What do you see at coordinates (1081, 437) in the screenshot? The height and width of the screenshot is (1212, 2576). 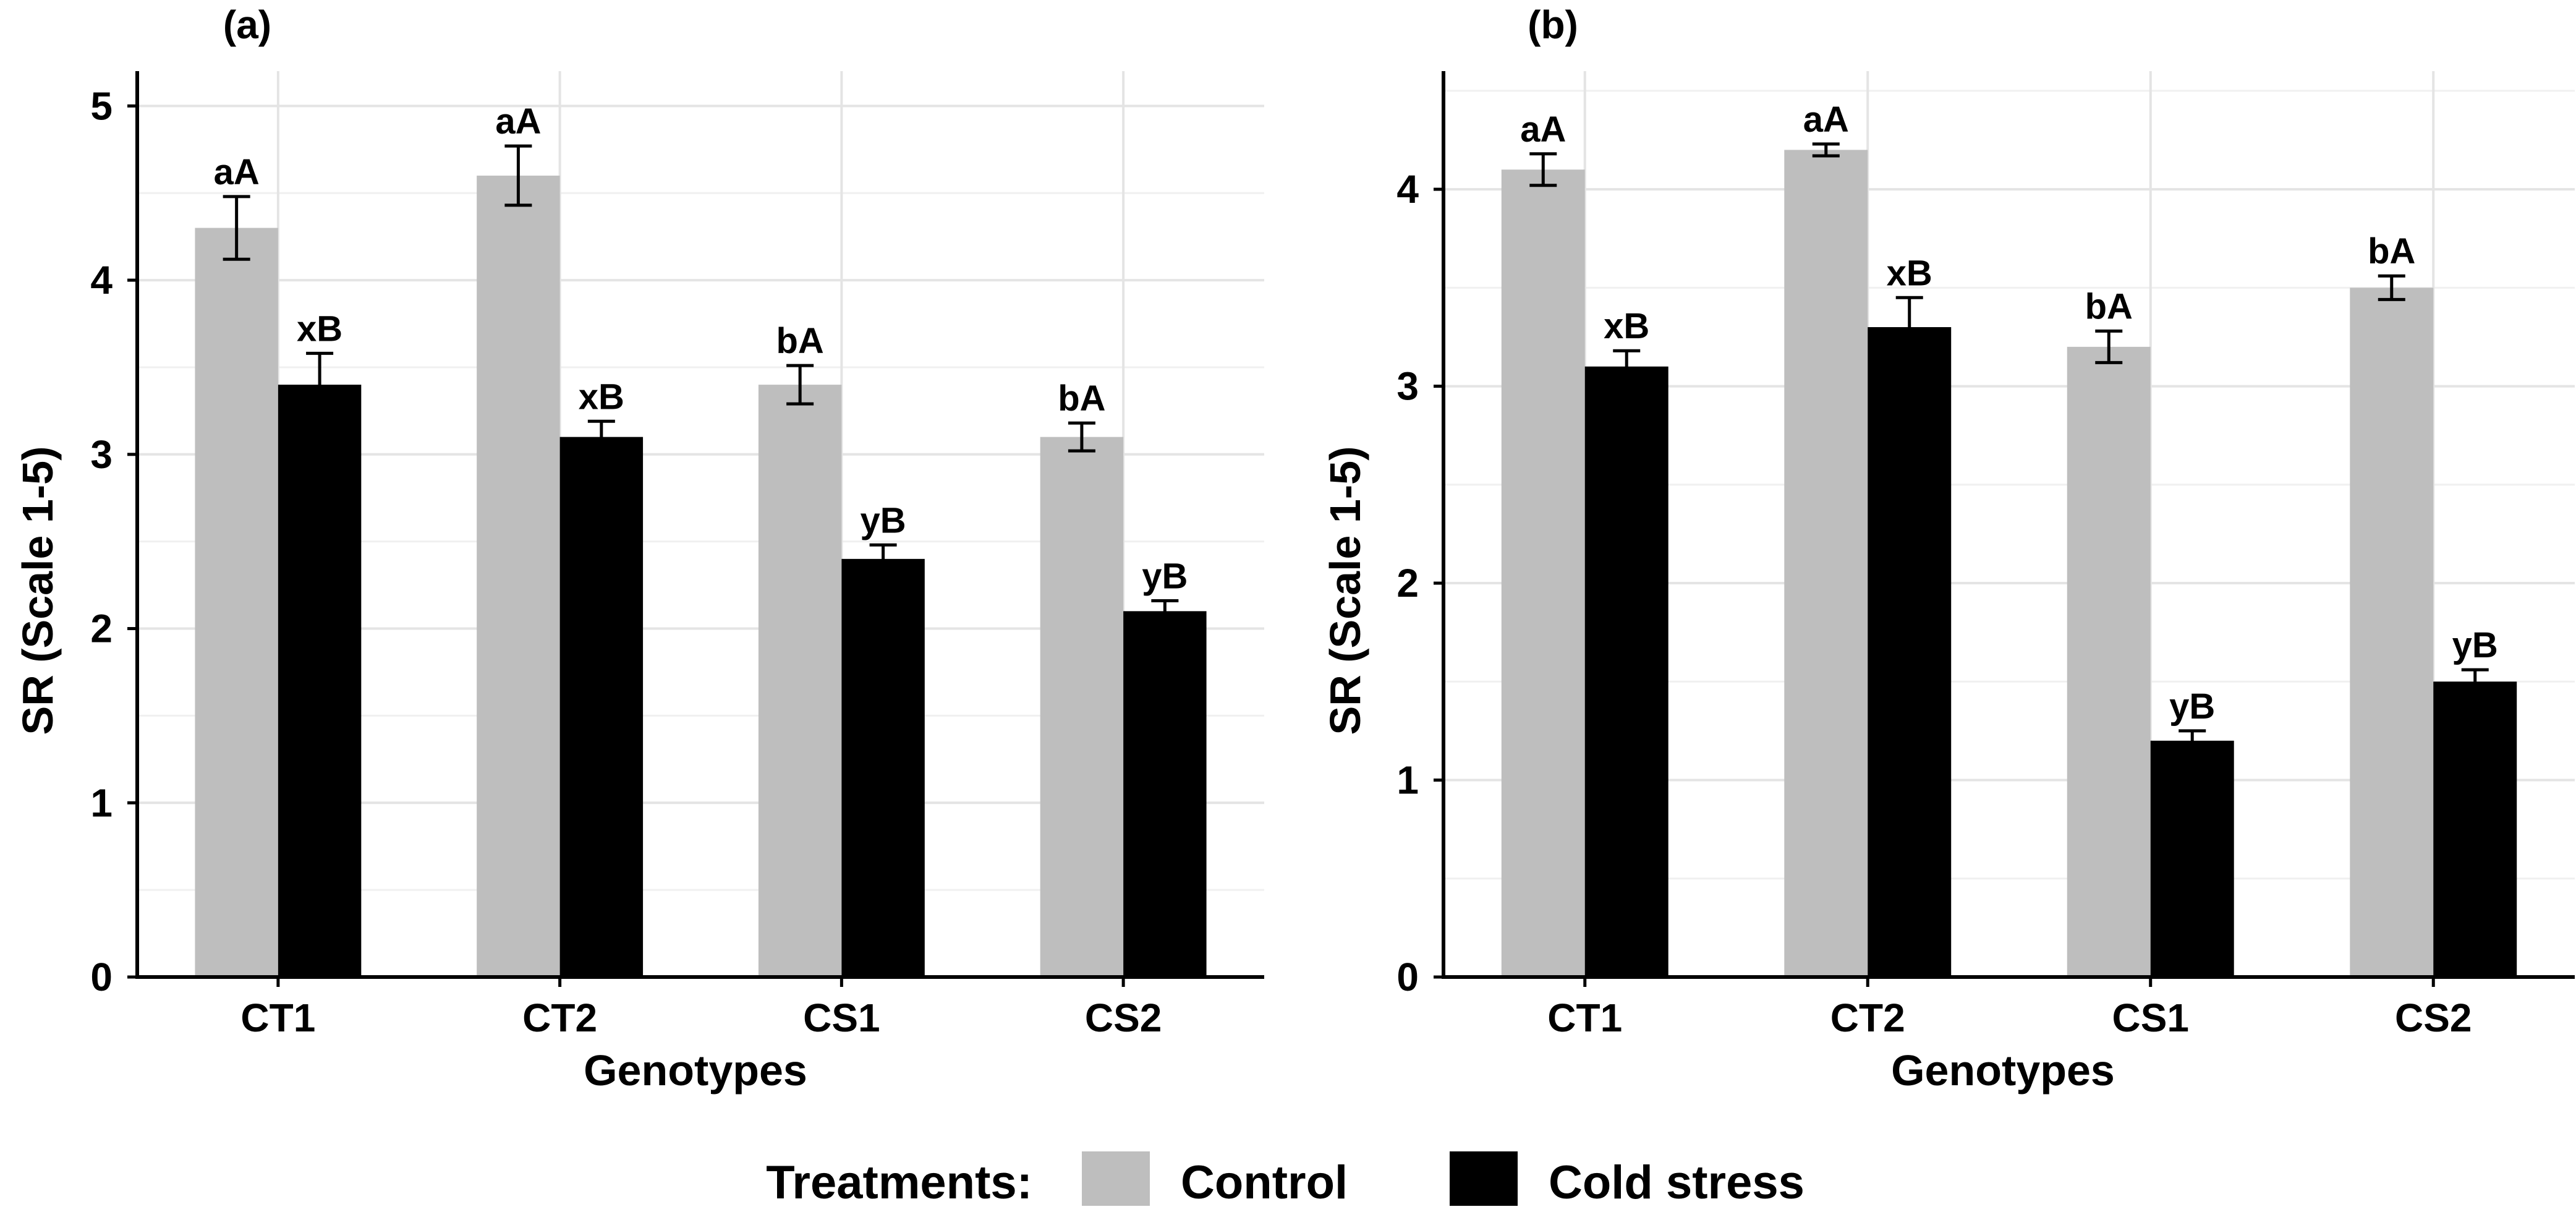 I see `panel-a-error-bar-control-cs2` at bounding box center [1081, 437].